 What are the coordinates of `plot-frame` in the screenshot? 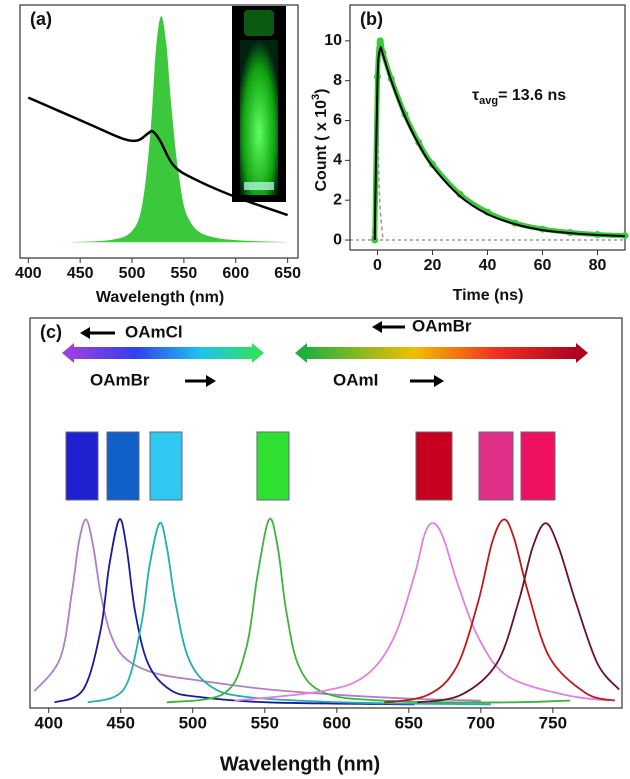 It's located at (159, 131).